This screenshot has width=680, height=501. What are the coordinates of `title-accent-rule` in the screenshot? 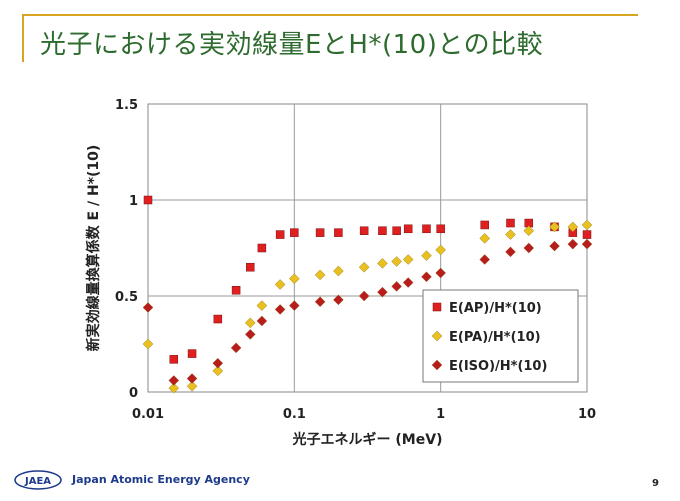 It's located at (330, 38).